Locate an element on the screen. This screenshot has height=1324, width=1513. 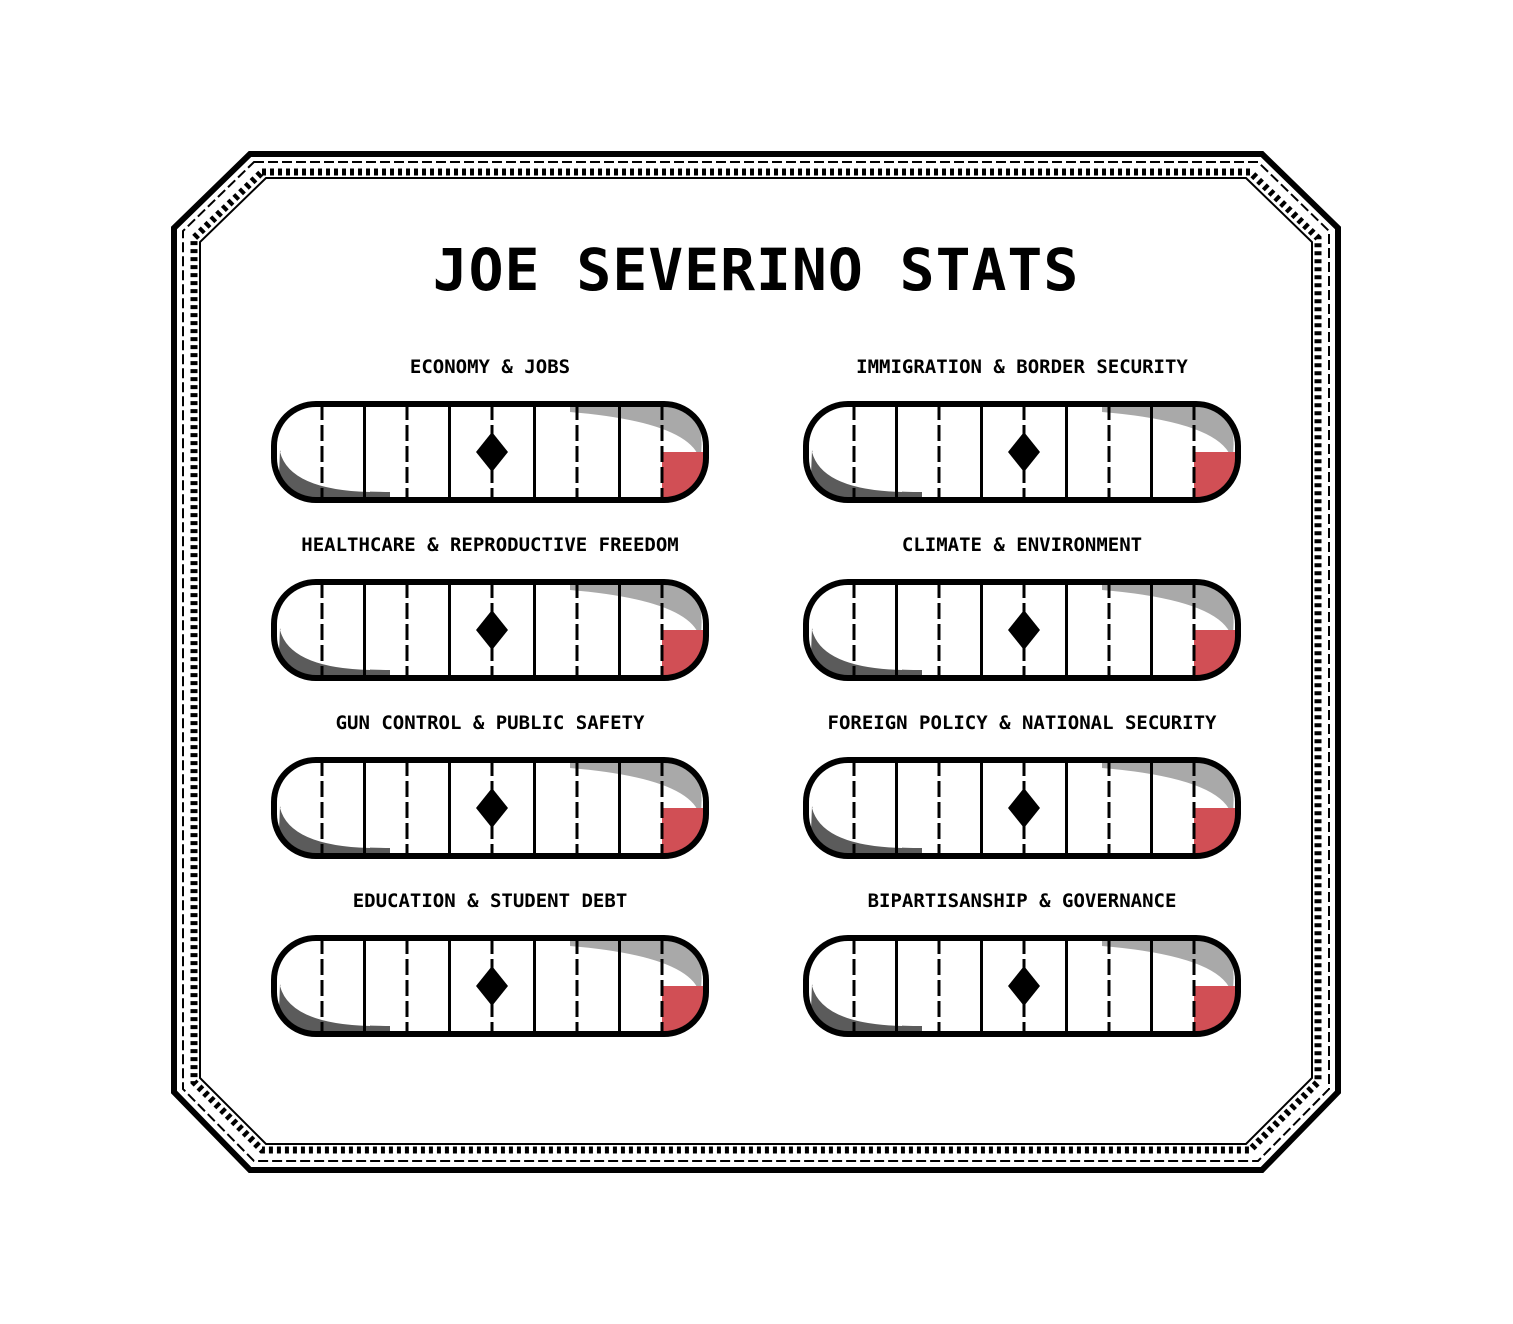
stat-label: HEALTHCARE & REPRODUCTIVE FREEDOM is located at coordinates (490, 545).